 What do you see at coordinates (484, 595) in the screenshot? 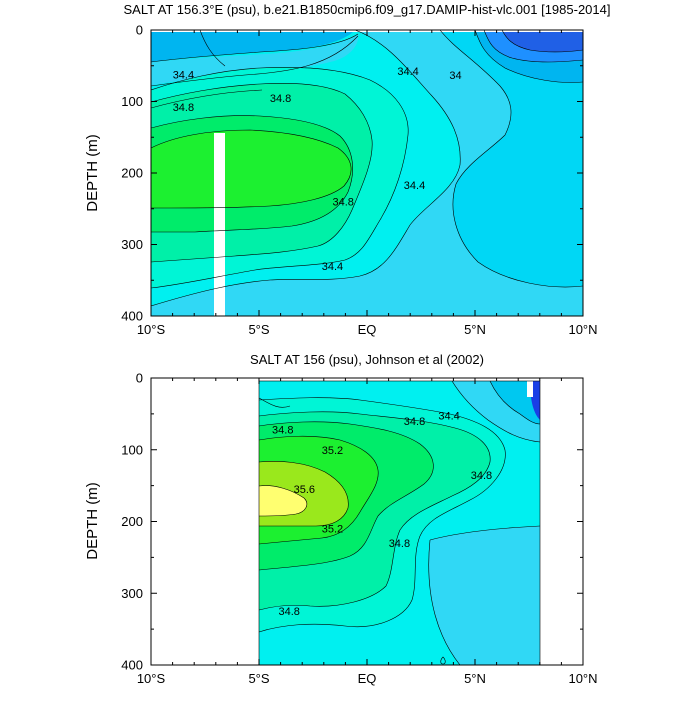
I see `bottom-region-east-fresh` at bounding box center [484, 595].